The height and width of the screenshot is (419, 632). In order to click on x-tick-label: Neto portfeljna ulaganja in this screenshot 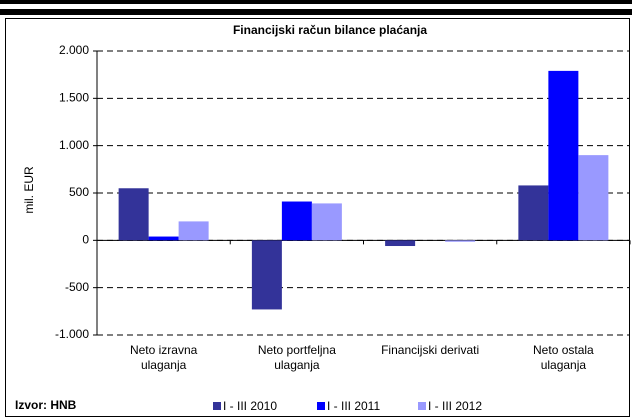, I will do `click(296, 357)`.